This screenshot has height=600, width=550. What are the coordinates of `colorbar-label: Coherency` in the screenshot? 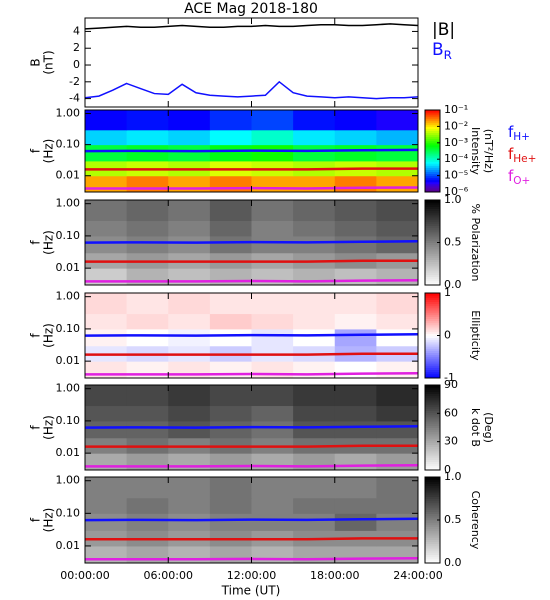 It's located at (475, 520).